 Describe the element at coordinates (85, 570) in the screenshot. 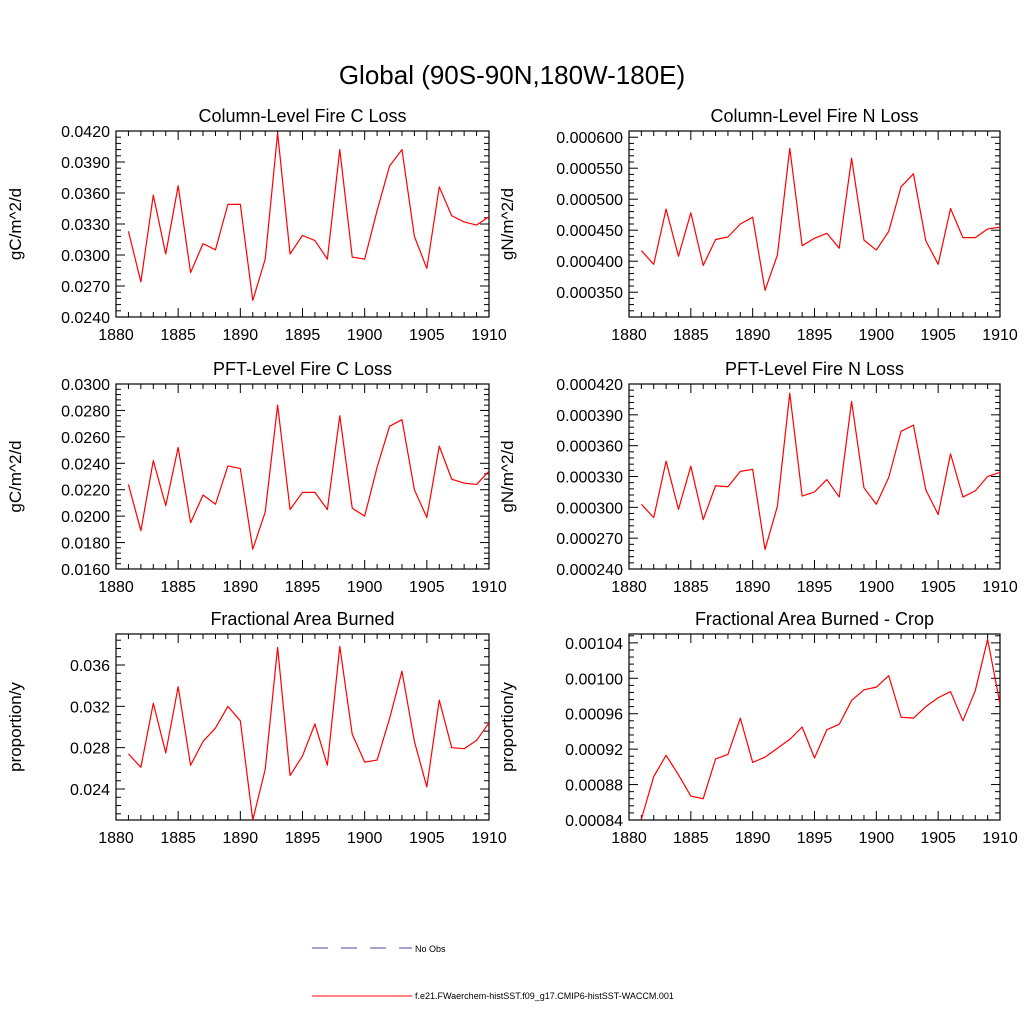

I see `y-tick-label: 0.0160` at that location.